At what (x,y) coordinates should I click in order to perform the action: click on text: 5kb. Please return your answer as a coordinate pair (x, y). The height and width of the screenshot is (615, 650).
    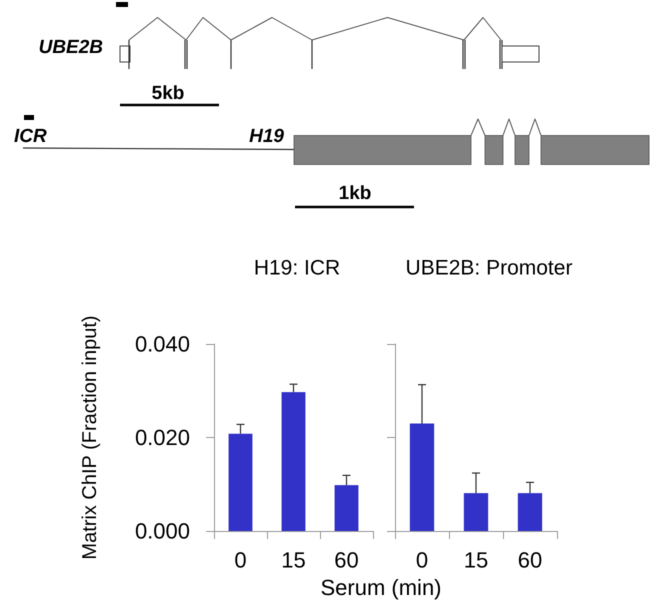
    Looking at the image, I should click on (168, 93).